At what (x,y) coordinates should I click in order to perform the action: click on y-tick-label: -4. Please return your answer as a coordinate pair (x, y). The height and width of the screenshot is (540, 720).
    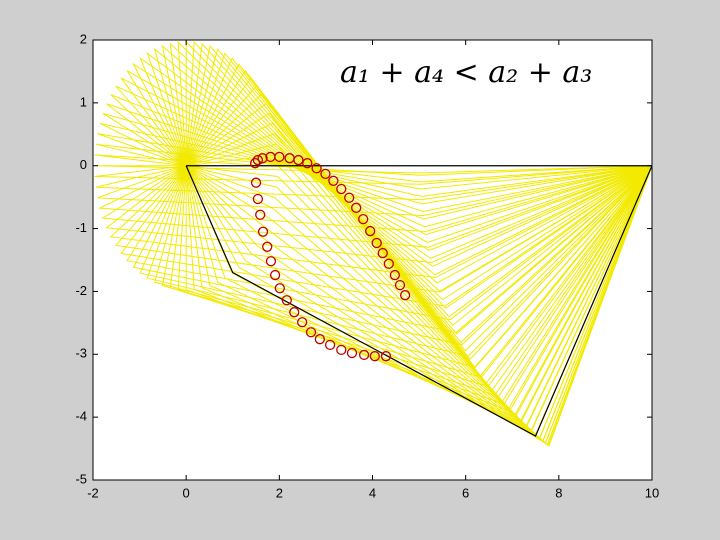
    Looking at the image, I should click on (81, 416).